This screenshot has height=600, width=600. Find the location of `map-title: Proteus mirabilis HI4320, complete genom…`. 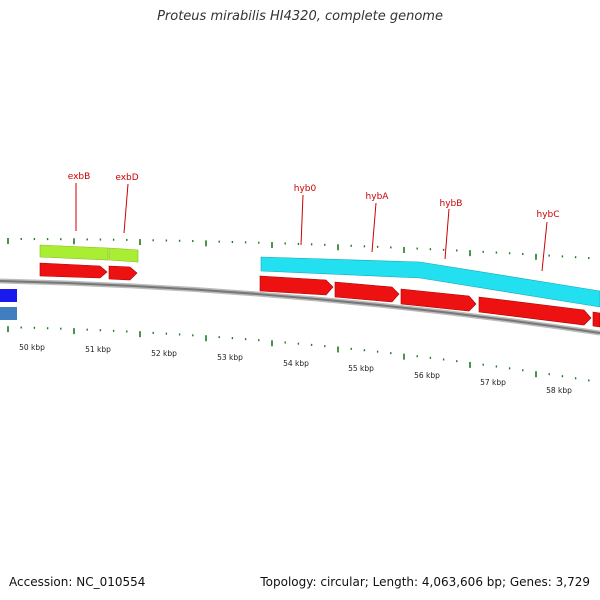

map-title: Proteus mirabilis HI4320, complete genom… is located at coordinates (300, 16).